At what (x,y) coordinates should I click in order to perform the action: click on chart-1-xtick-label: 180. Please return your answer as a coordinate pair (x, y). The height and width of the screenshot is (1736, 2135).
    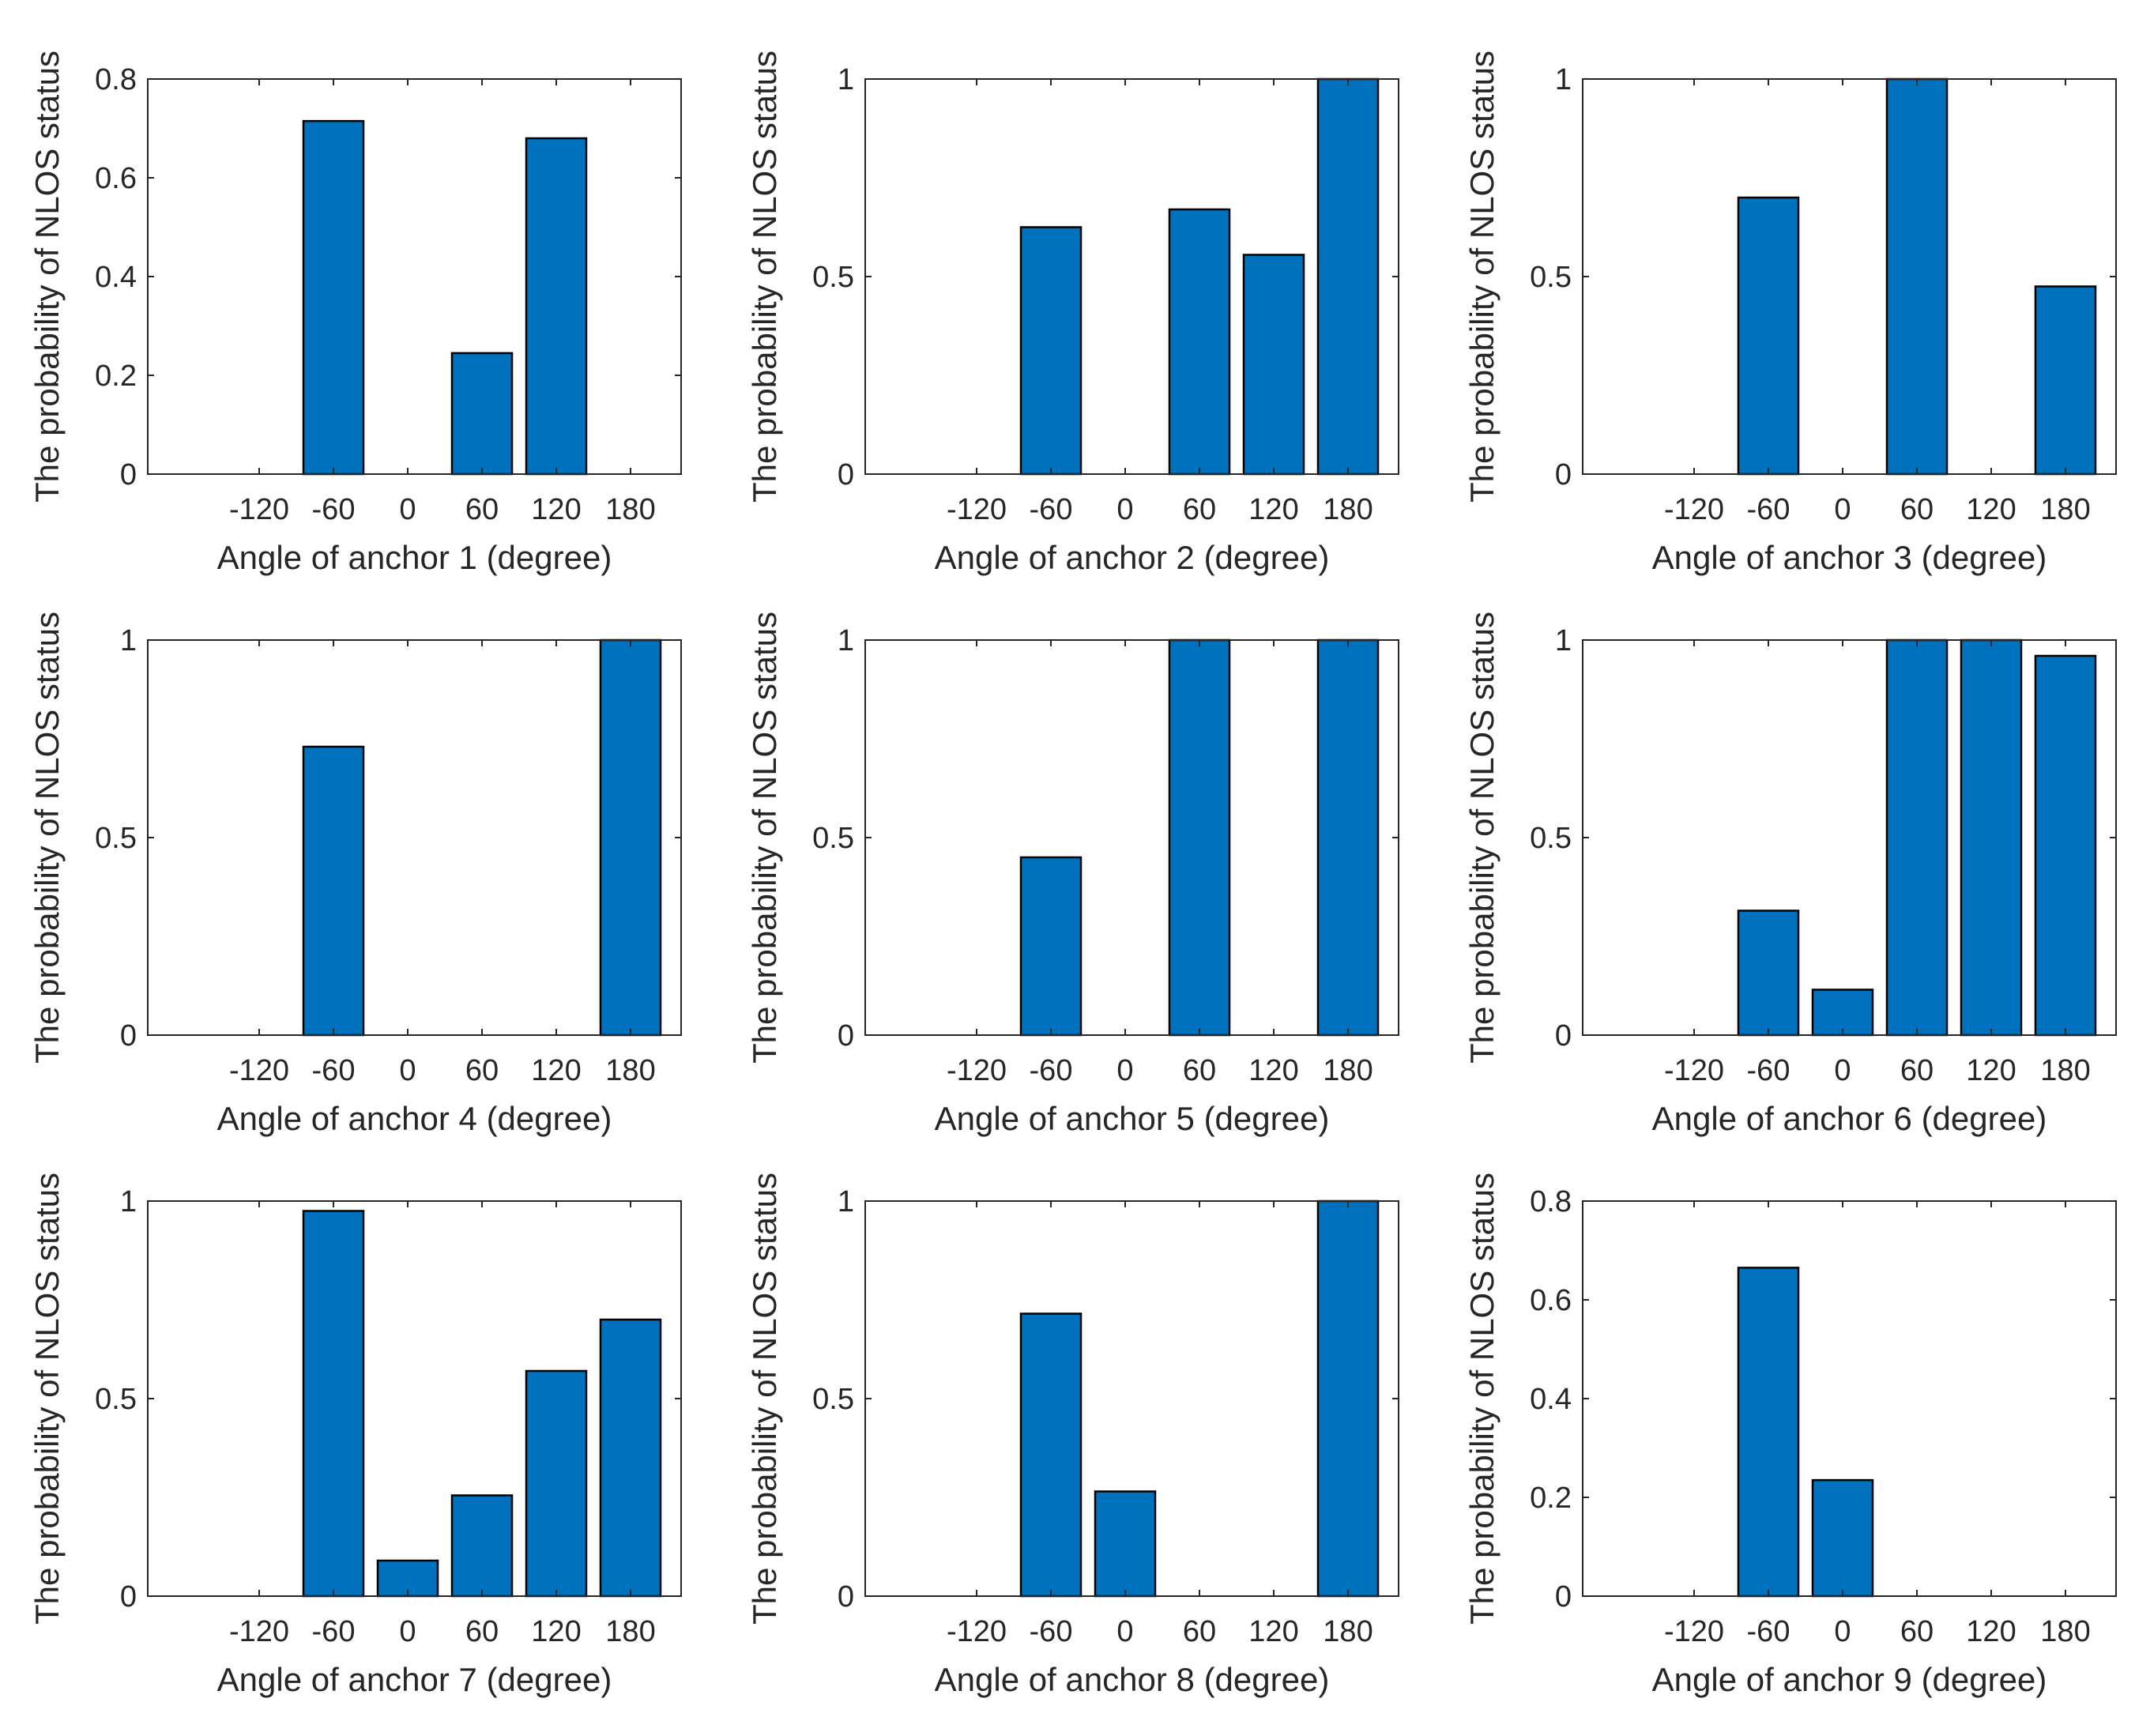
    Looking at the image, I should click on (630, 509).